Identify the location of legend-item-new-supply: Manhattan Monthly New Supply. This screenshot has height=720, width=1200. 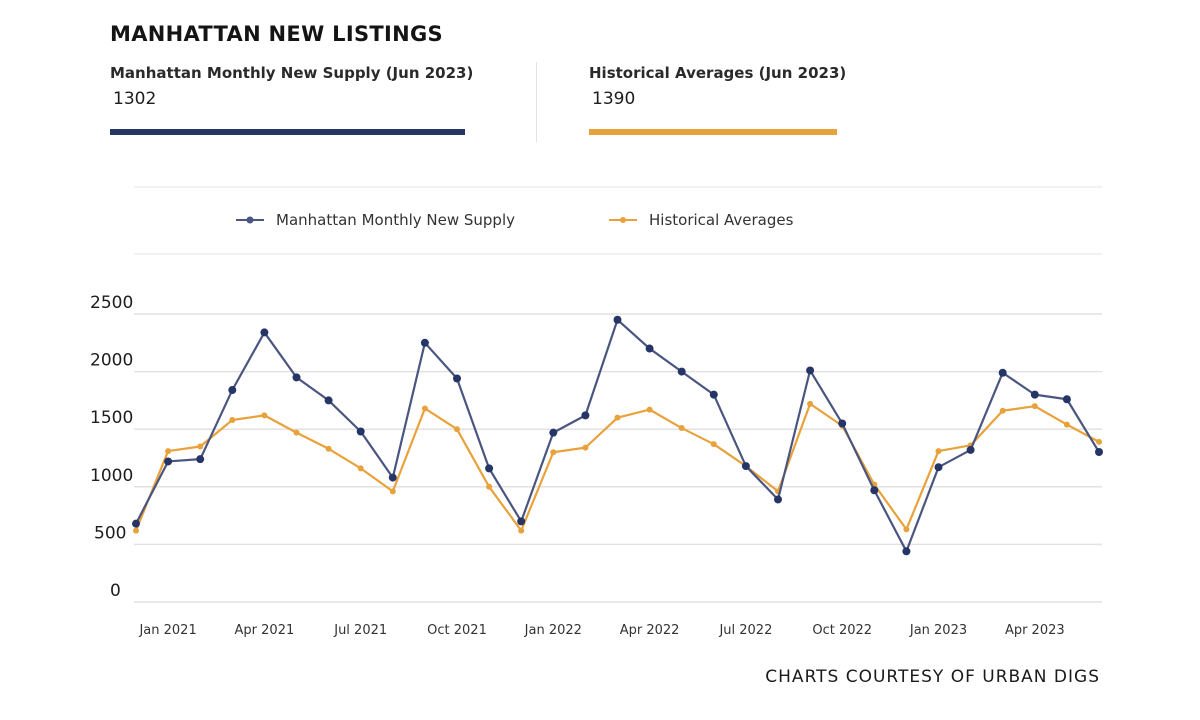
(375, 220).